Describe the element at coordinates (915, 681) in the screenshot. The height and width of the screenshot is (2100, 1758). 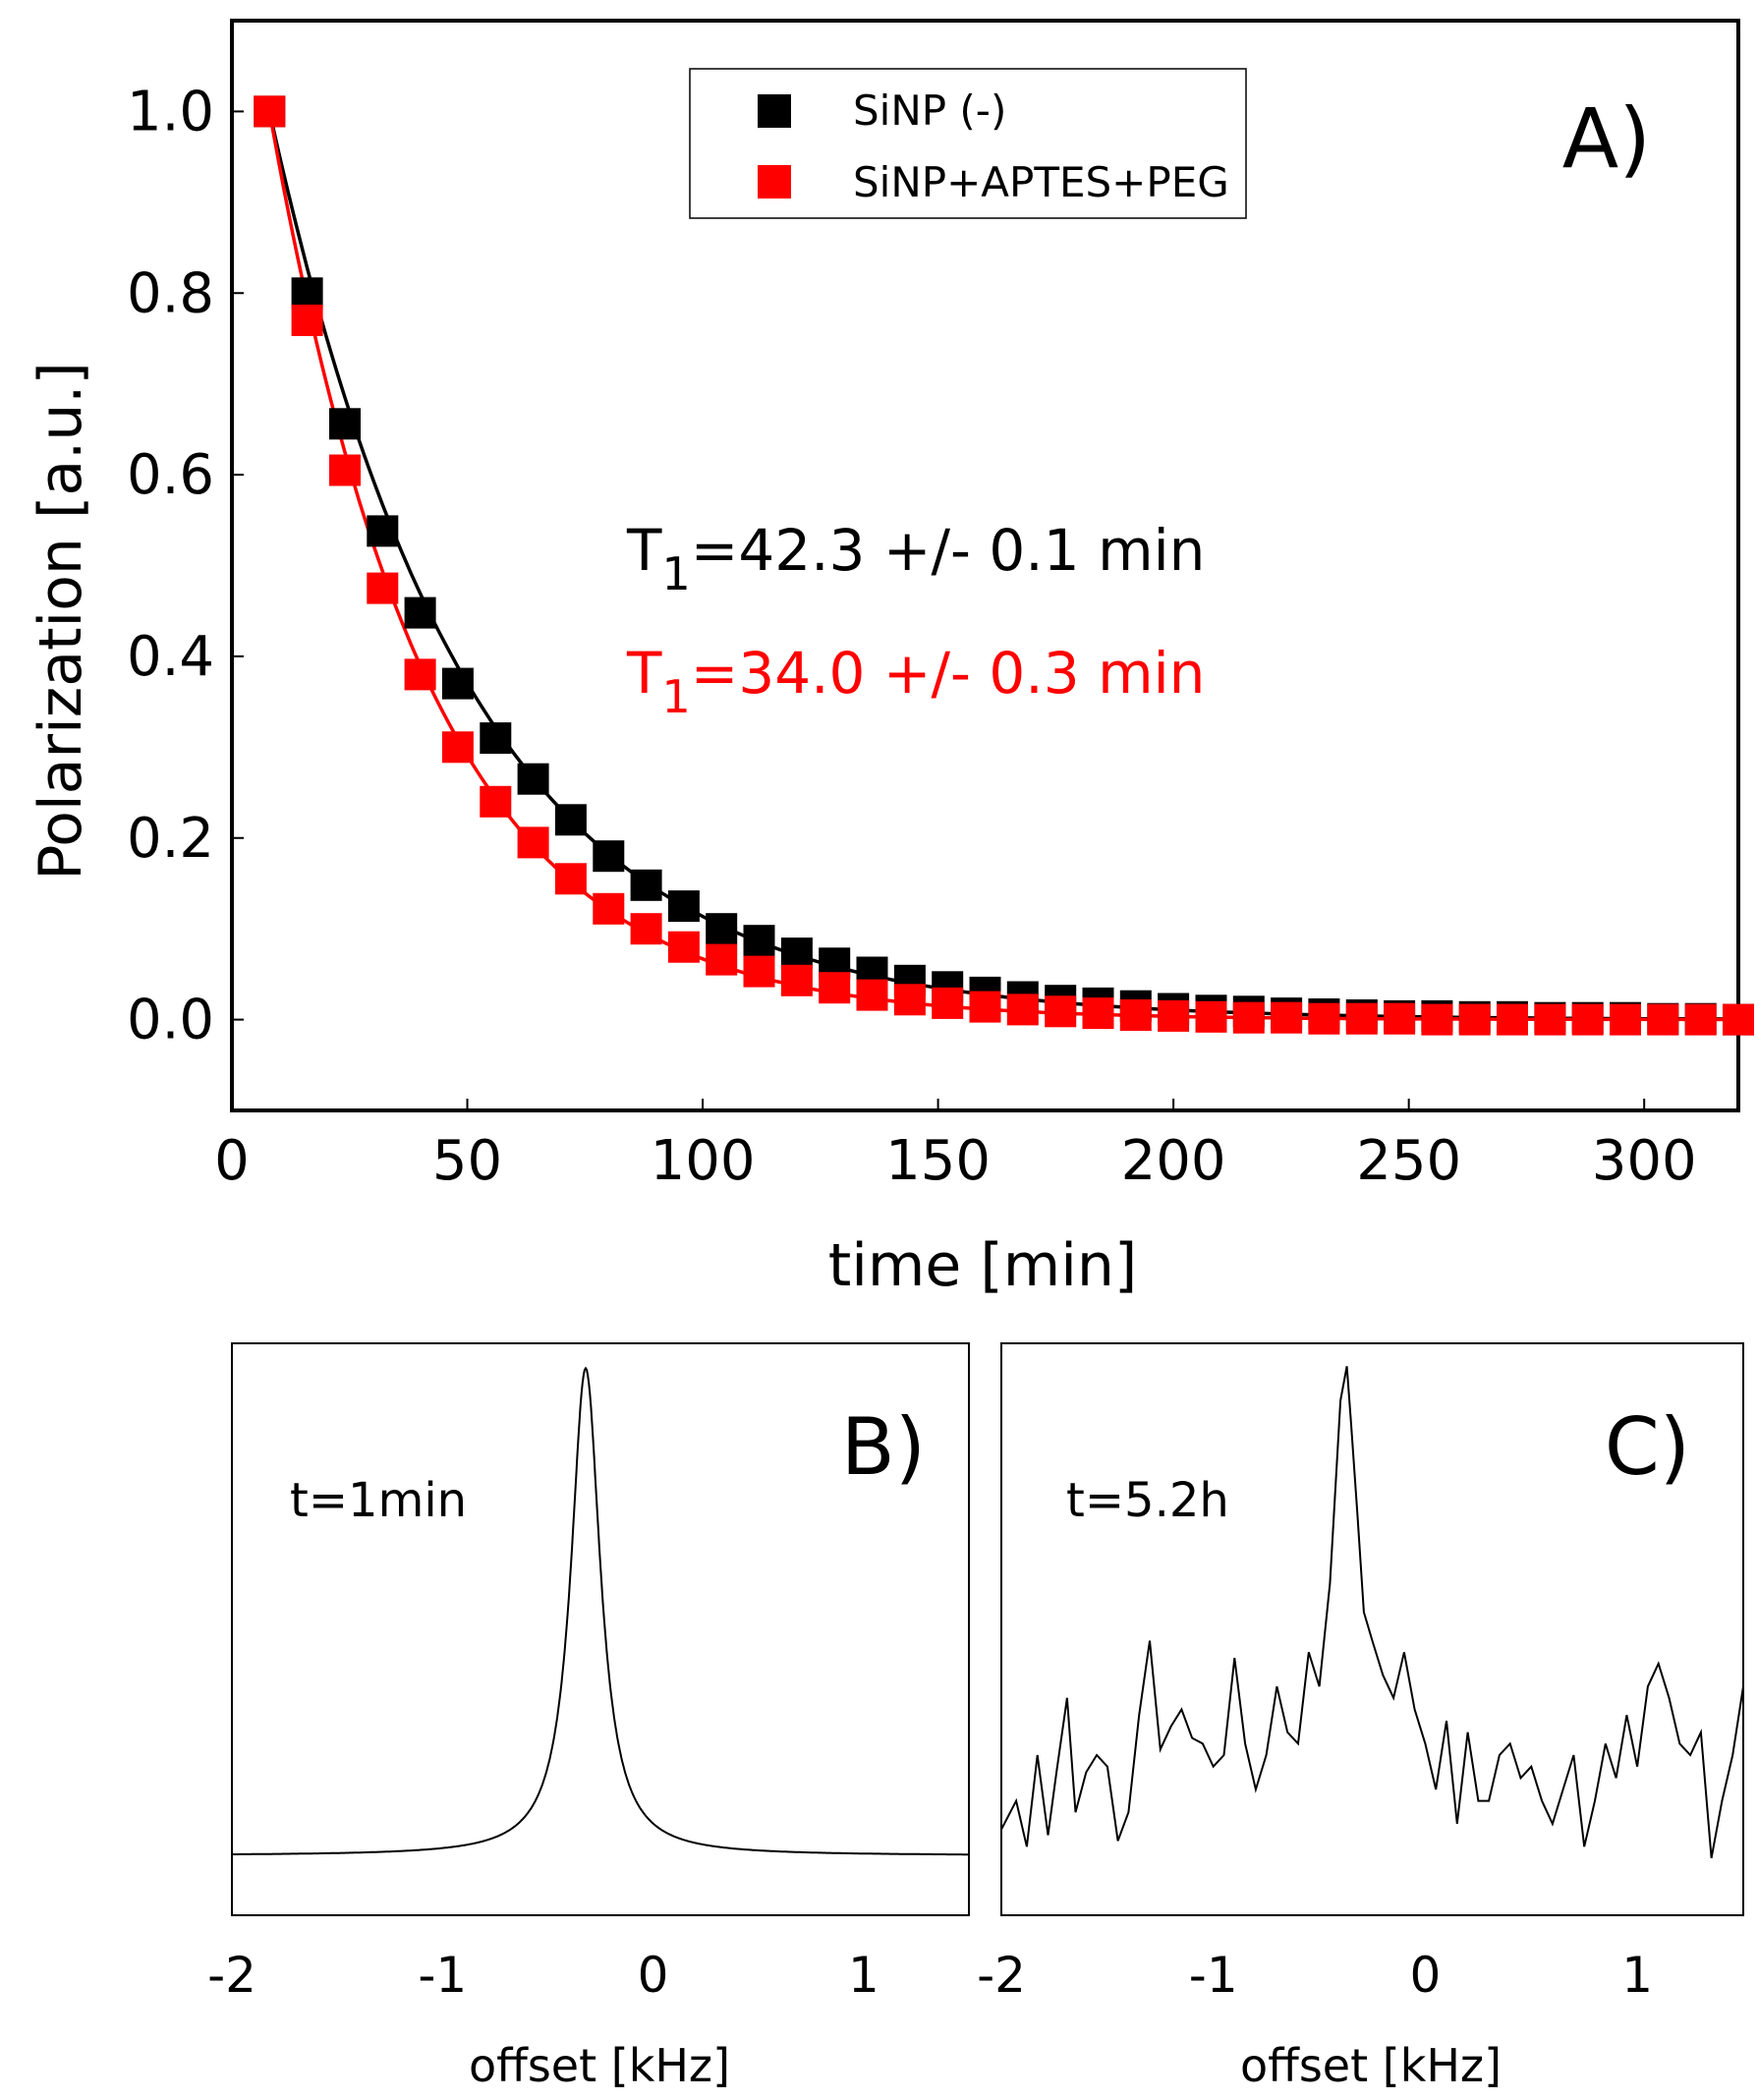
I see `t1-annotation-sinp-aptes-peg: T1=34.0 +/- 0.3 min` at that location.